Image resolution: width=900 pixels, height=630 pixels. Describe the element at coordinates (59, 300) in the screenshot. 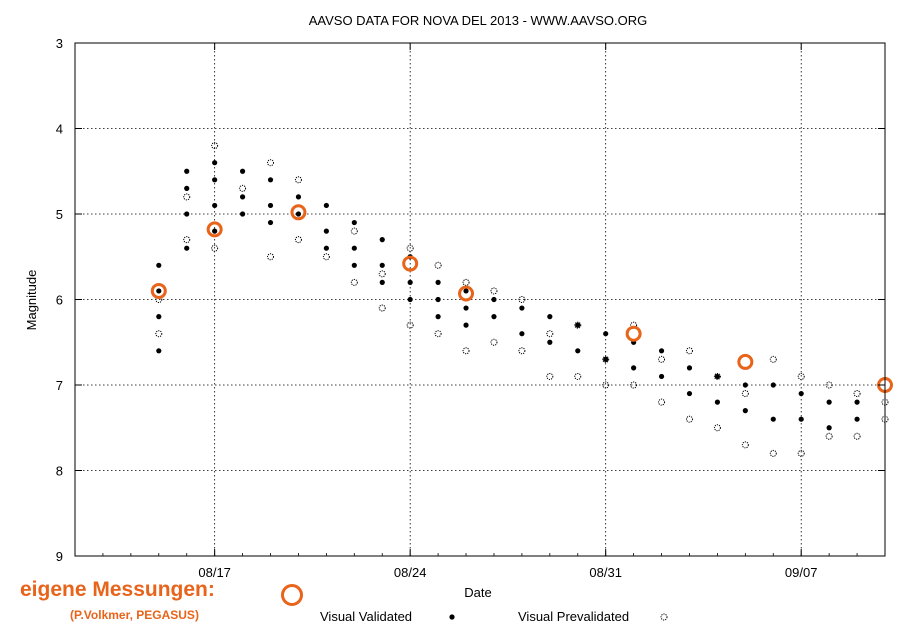

I see `y-tick-label: 6` at that location.